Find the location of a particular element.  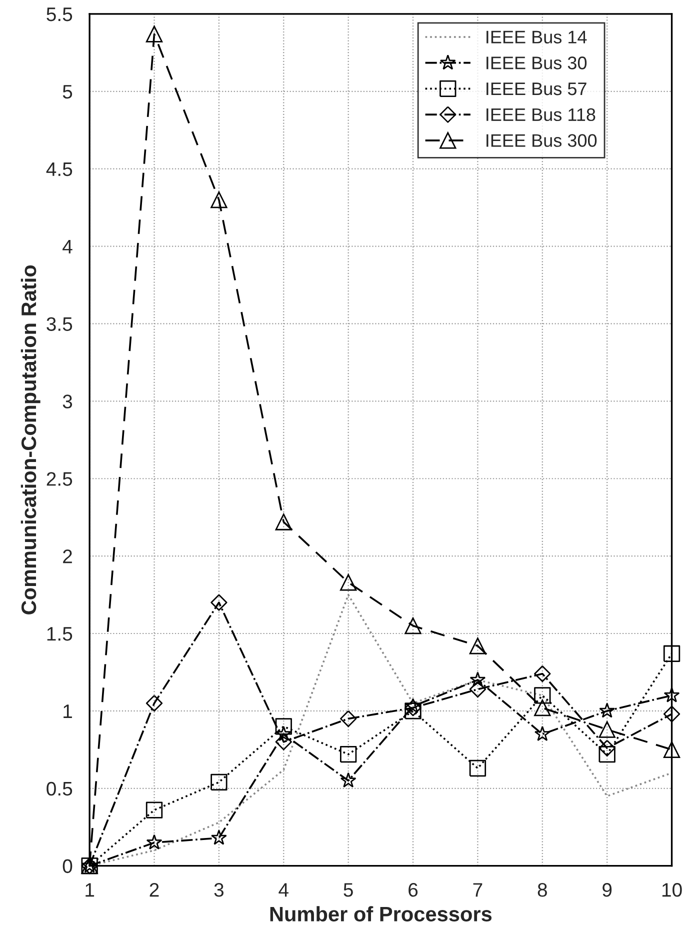

x-tick-label: 4 is located at coordinates (283, 890).